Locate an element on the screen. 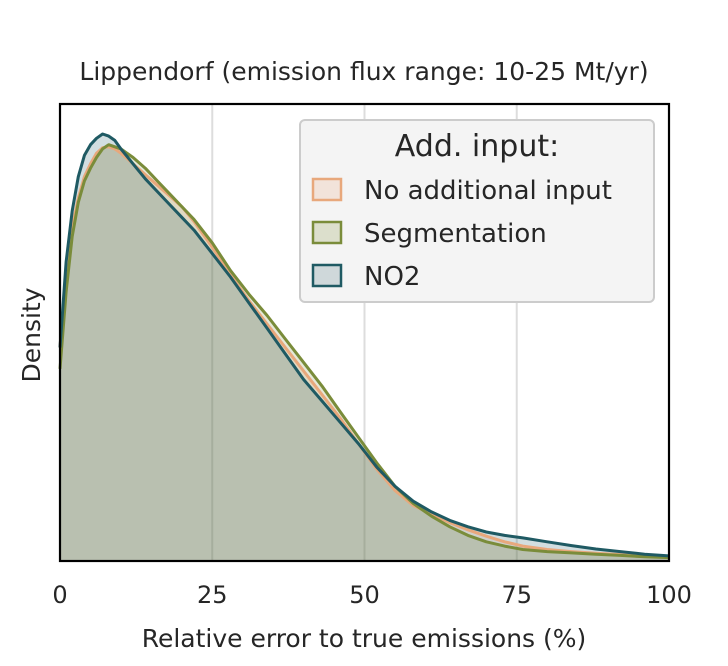 This screenshot has height=666, width=728. legend-label-no-additional-input: No additional input is located at coordinates (488, 191).